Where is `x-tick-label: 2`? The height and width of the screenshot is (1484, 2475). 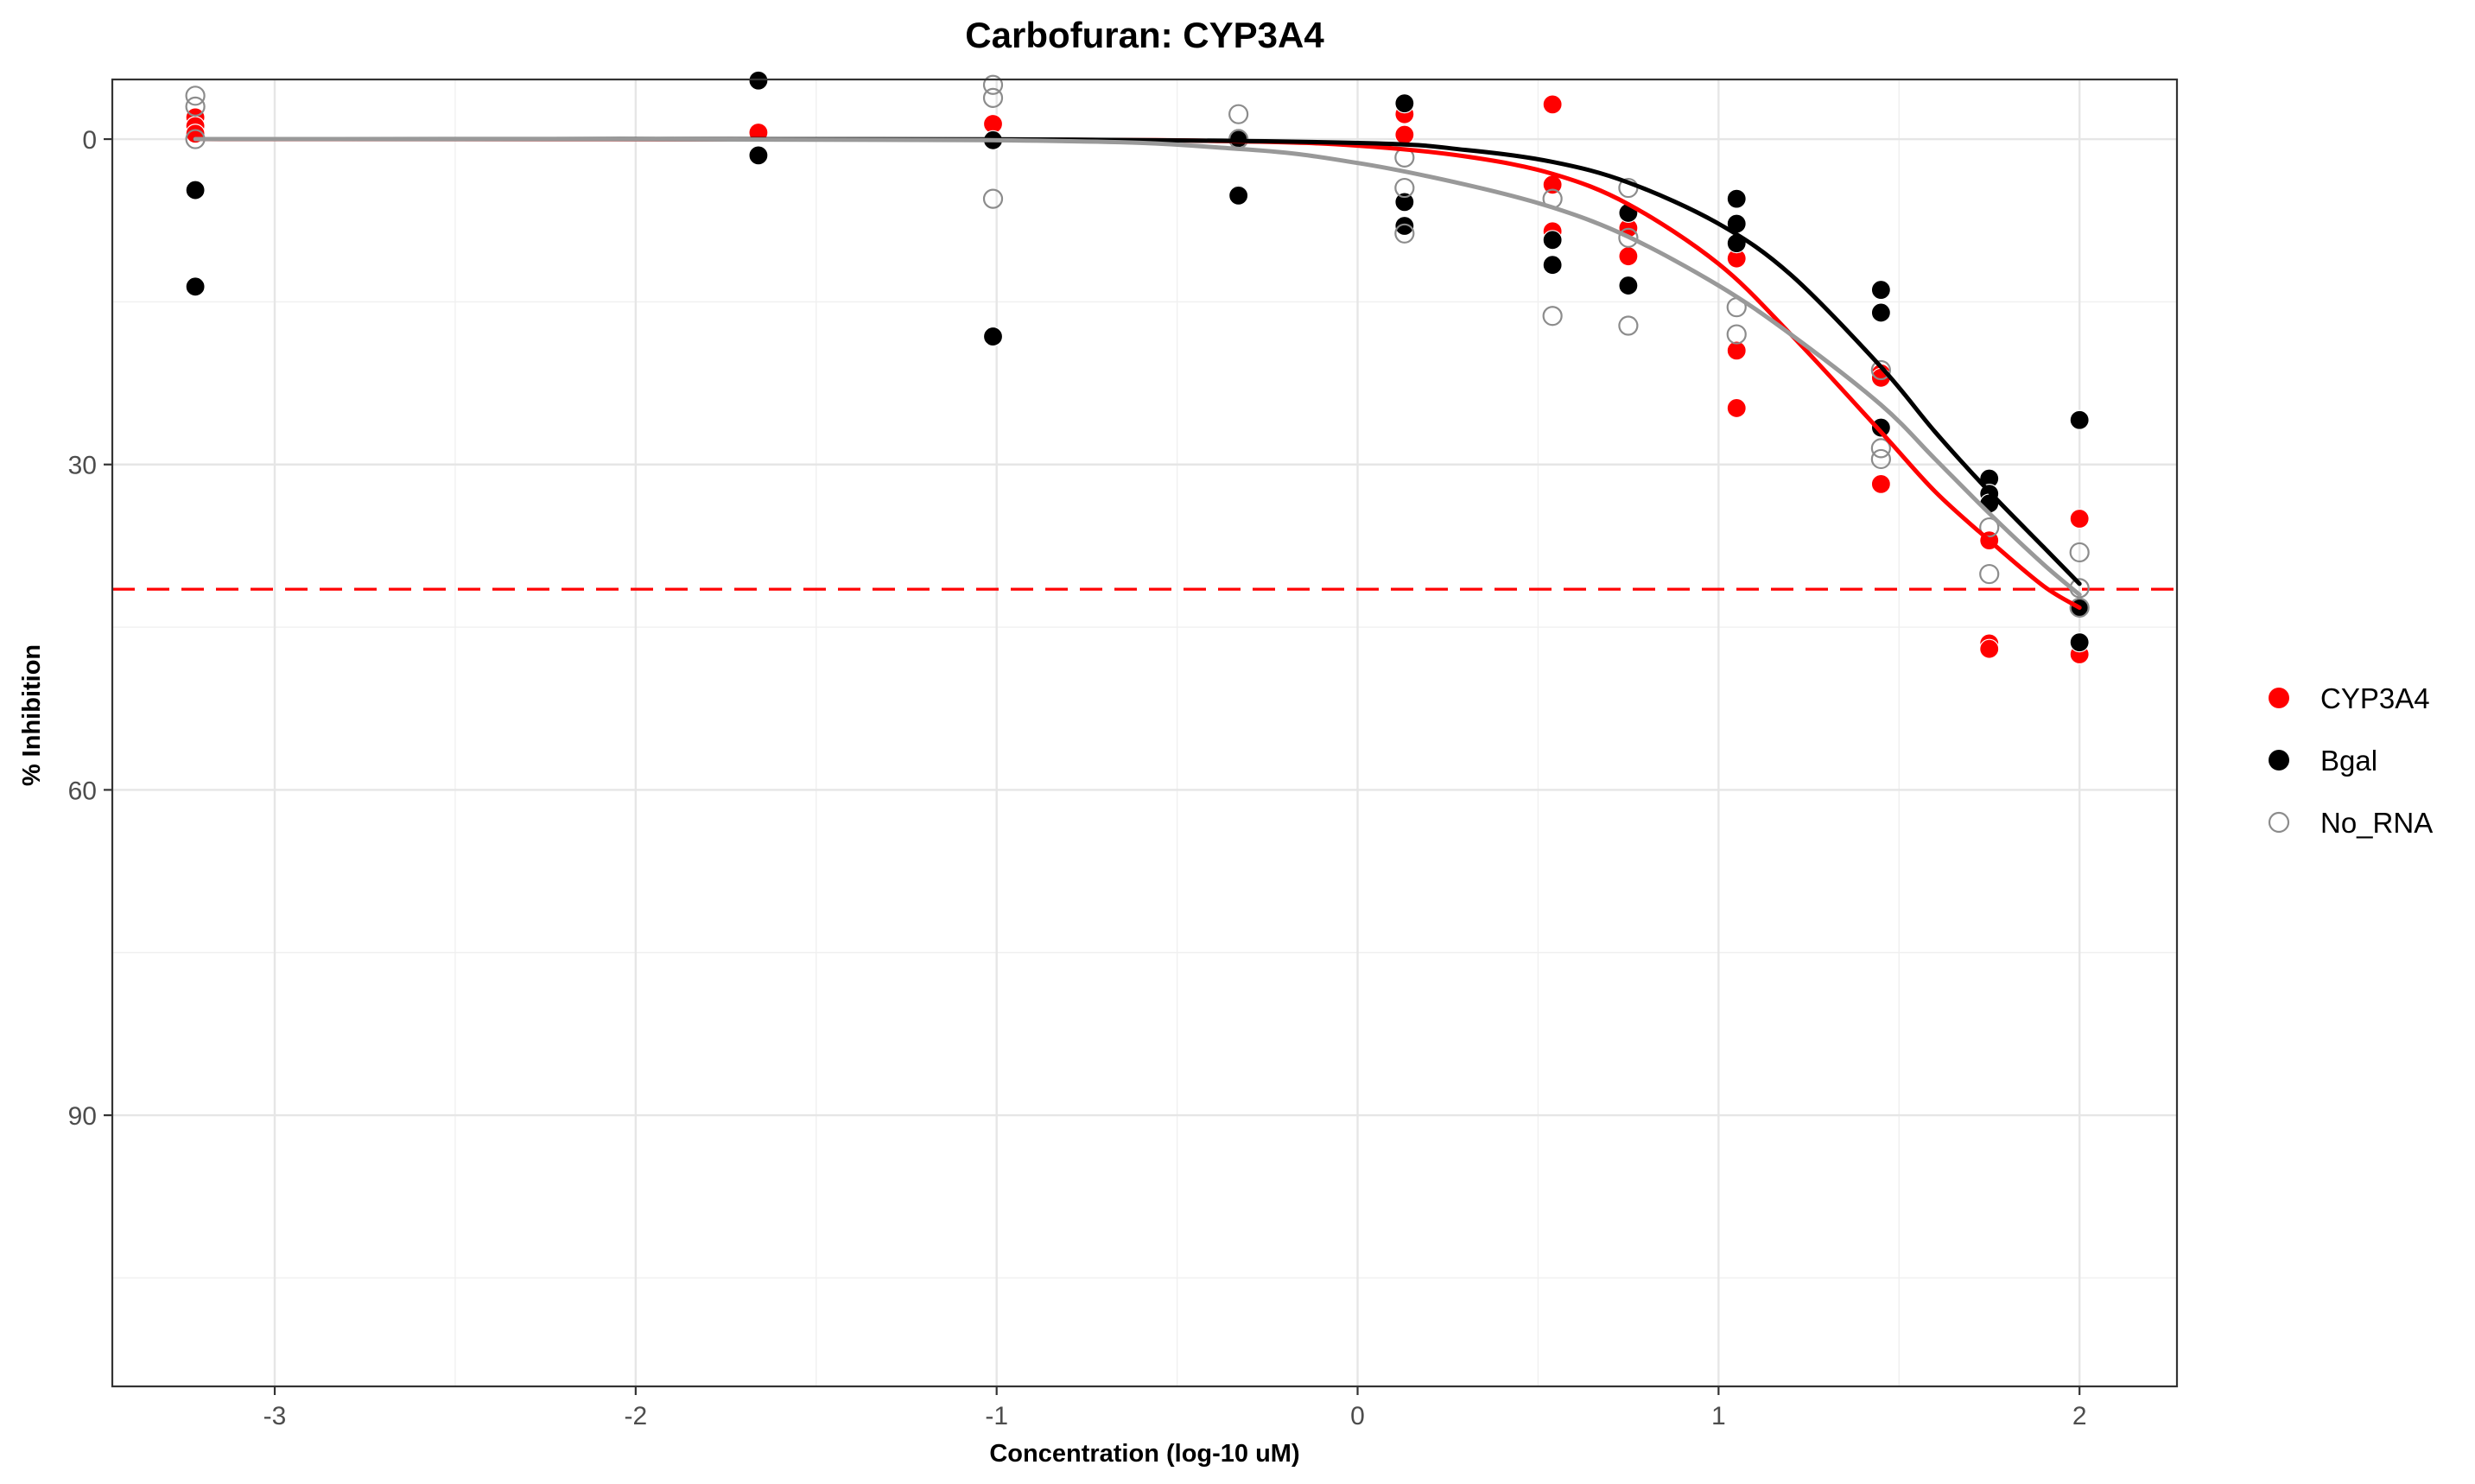
x-tick-label: 2 is located at coordinates (2079, 1416).